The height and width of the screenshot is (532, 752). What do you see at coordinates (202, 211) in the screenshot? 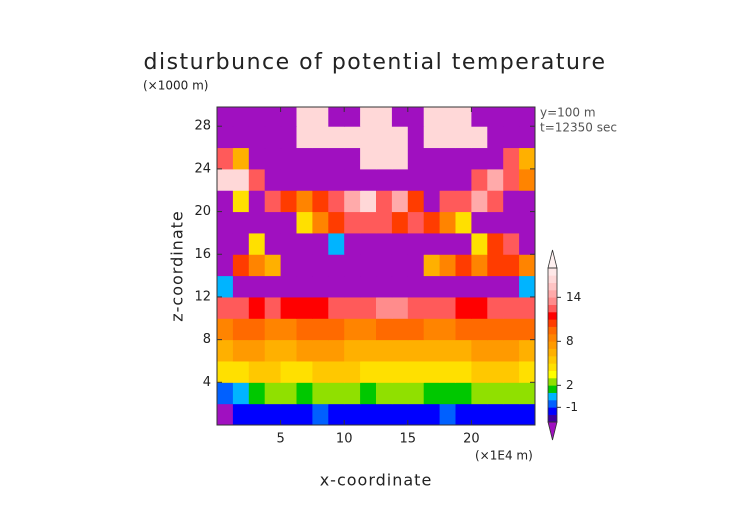
I see `y-tick-label: 20` at bounding box center [202, 211].